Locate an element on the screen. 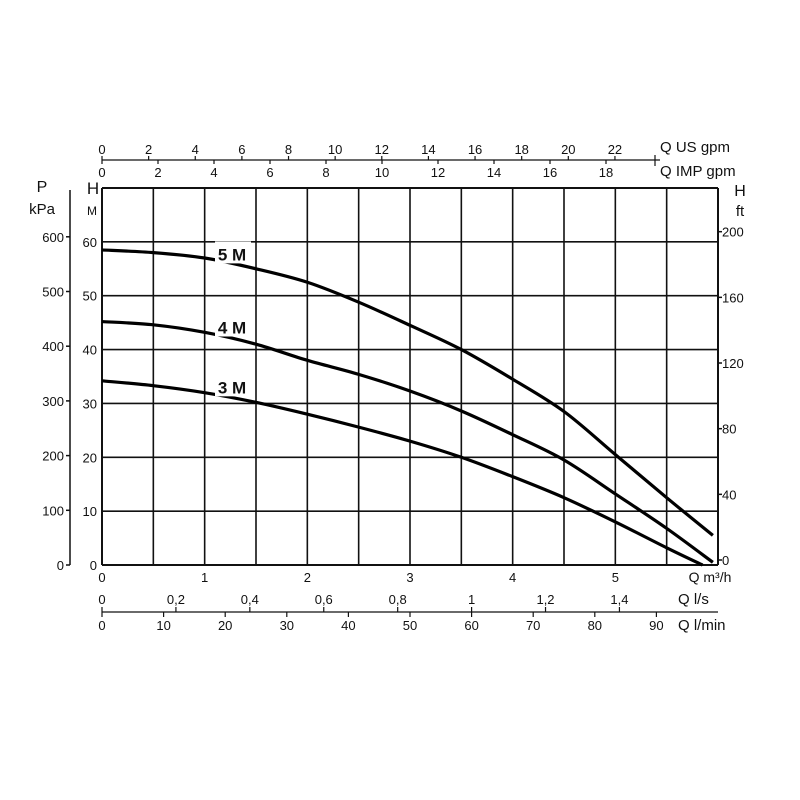 Image resolution: width=800 pixels, height=800 pixels. pressure-tick-label: 100 is located at coordinates (53, 510).